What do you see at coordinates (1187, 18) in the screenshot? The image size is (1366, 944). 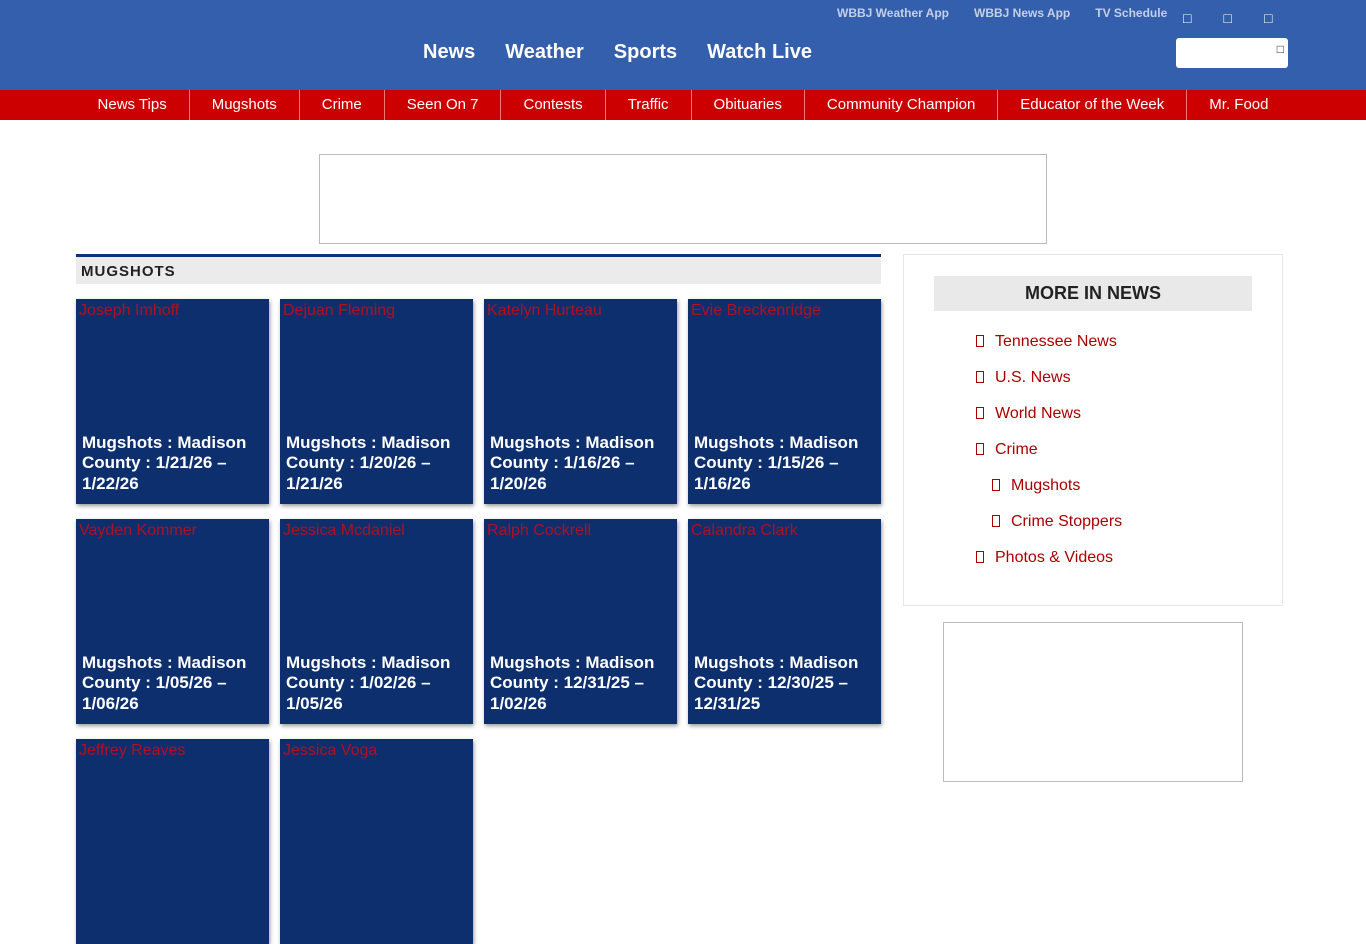 I see `facebook-icon: □` at bounding box center [1187, 18].